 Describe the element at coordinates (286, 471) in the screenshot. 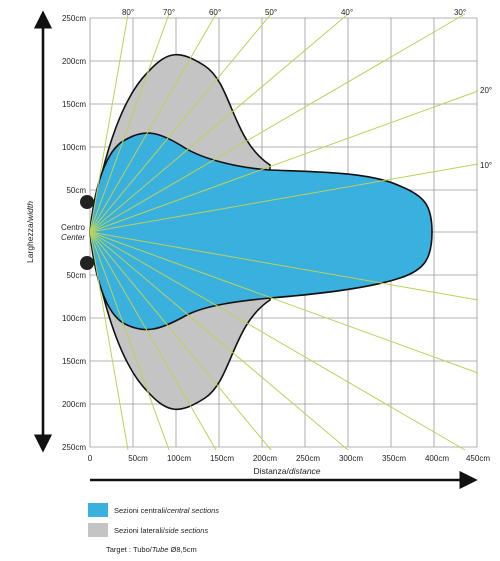

I see `x-axis-label: Distanza/distance` at that location.